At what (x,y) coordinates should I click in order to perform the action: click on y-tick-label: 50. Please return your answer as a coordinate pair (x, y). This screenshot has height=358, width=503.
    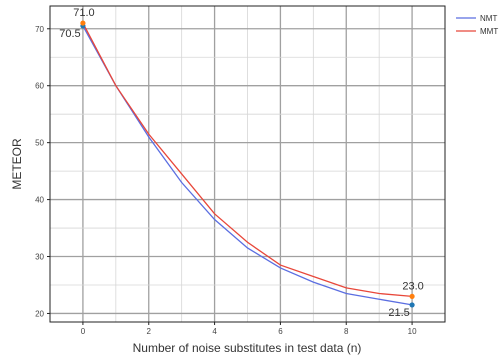
    Looking at the image, I should click on (39, 143).